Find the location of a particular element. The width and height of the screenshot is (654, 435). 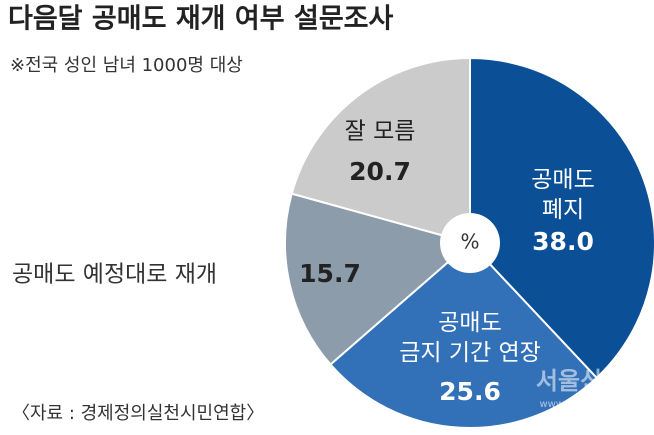

value-label: 38.0 is located at coordinates (563, 241).